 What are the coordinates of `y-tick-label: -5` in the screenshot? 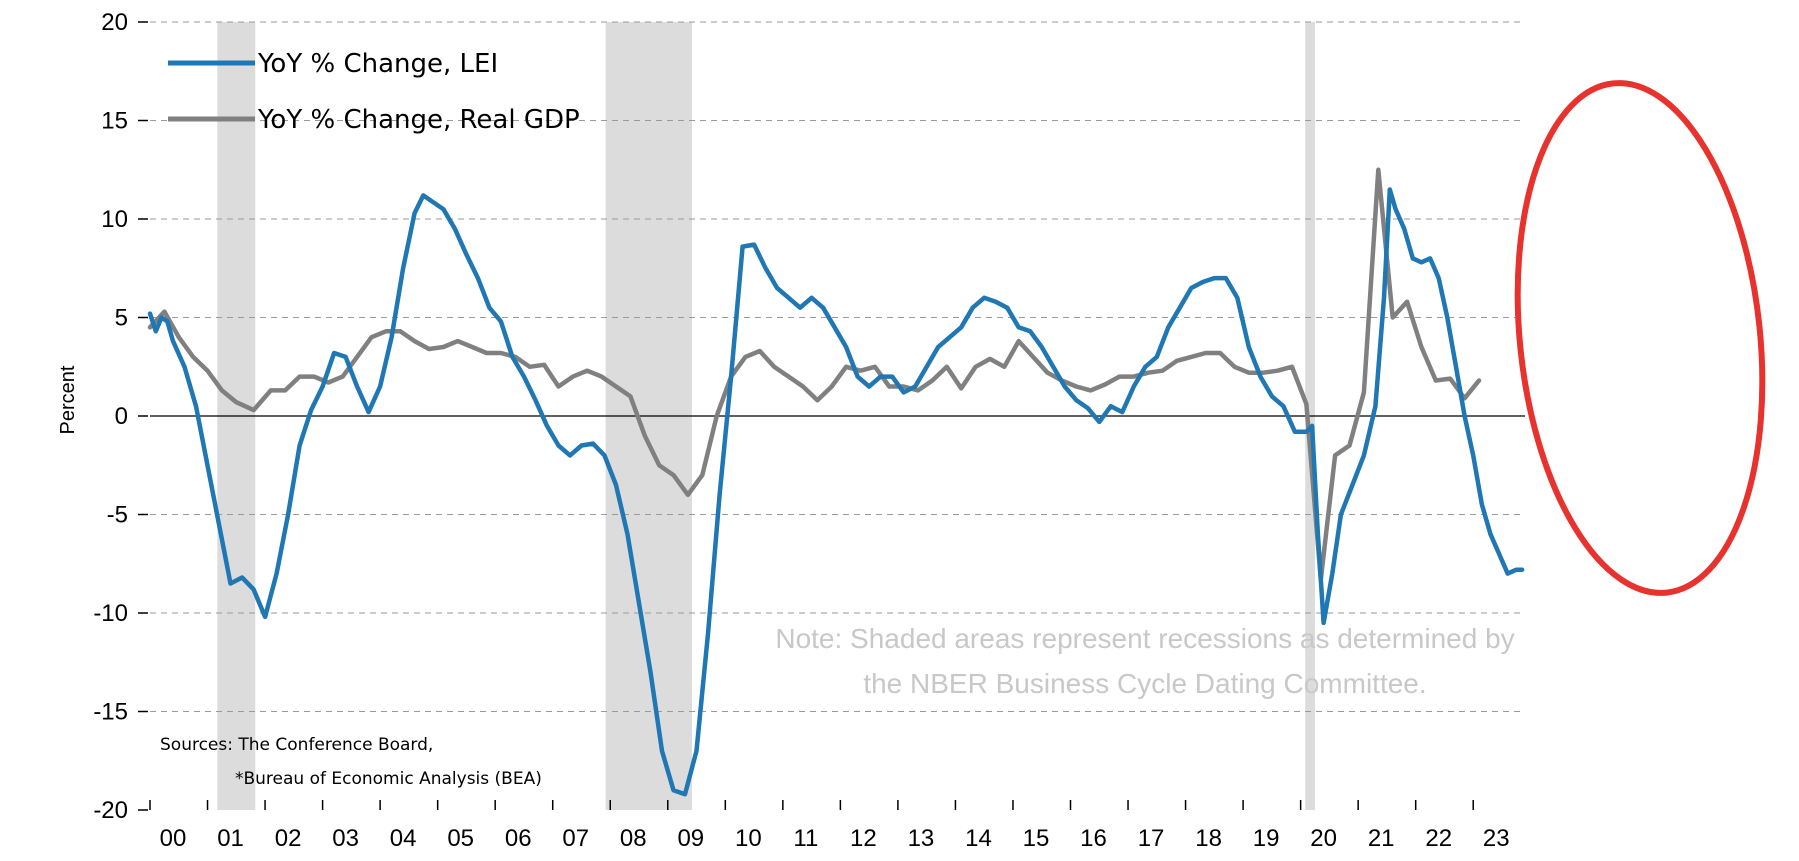 It's located at (117, 515).